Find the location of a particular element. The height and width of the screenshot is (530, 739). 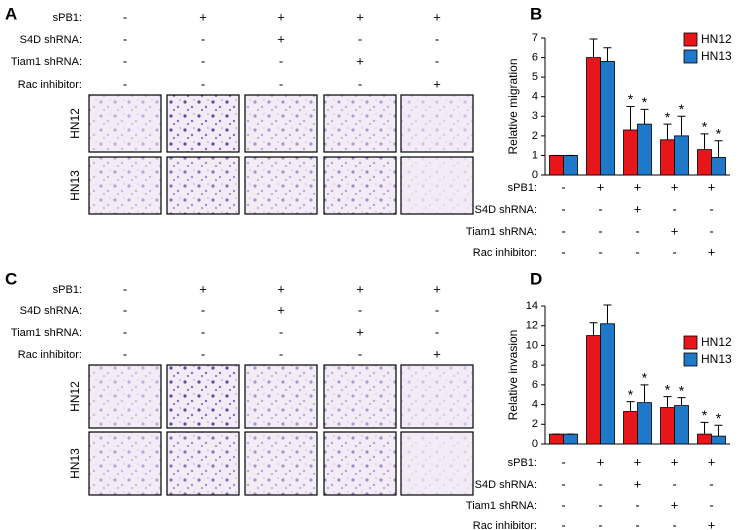

legend-swatch is located at coordinates (690, 342).